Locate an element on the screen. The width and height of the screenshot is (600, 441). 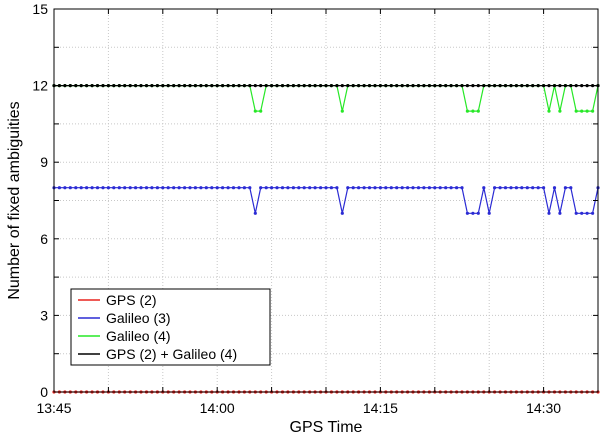
y-tick-label: 9 is located at coordinates (44, 162).